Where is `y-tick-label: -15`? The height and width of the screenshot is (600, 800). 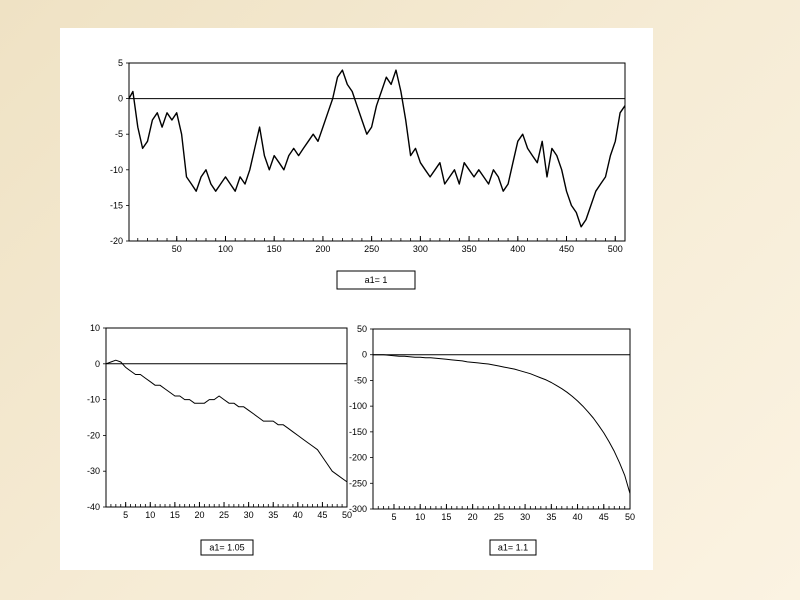
y-tick-label: -15 is located at coordinates (116, 205).